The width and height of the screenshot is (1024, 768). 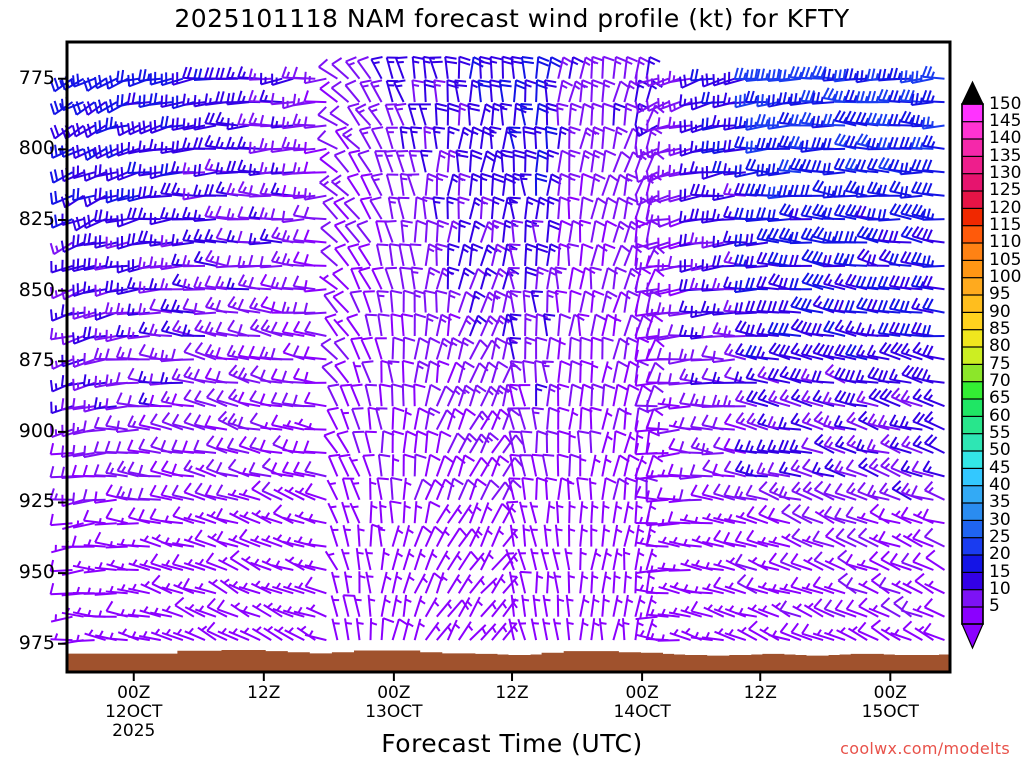 What do you see at coordinates (1000, 380) in the screenshot?
I see `colorbar-tick-label: 70` at bounding box center [1000, 380].